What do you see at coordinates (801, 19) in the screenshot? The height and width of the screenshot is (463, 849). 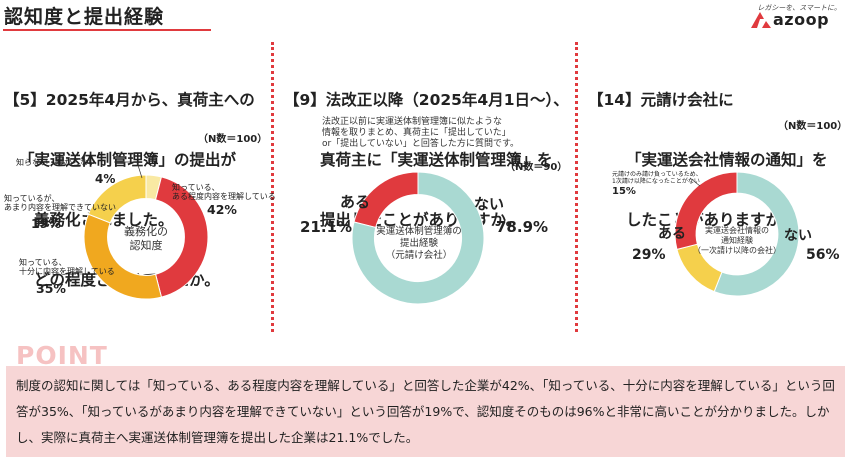 I see `brand-name: azoop` at bounding box center [801, 19].